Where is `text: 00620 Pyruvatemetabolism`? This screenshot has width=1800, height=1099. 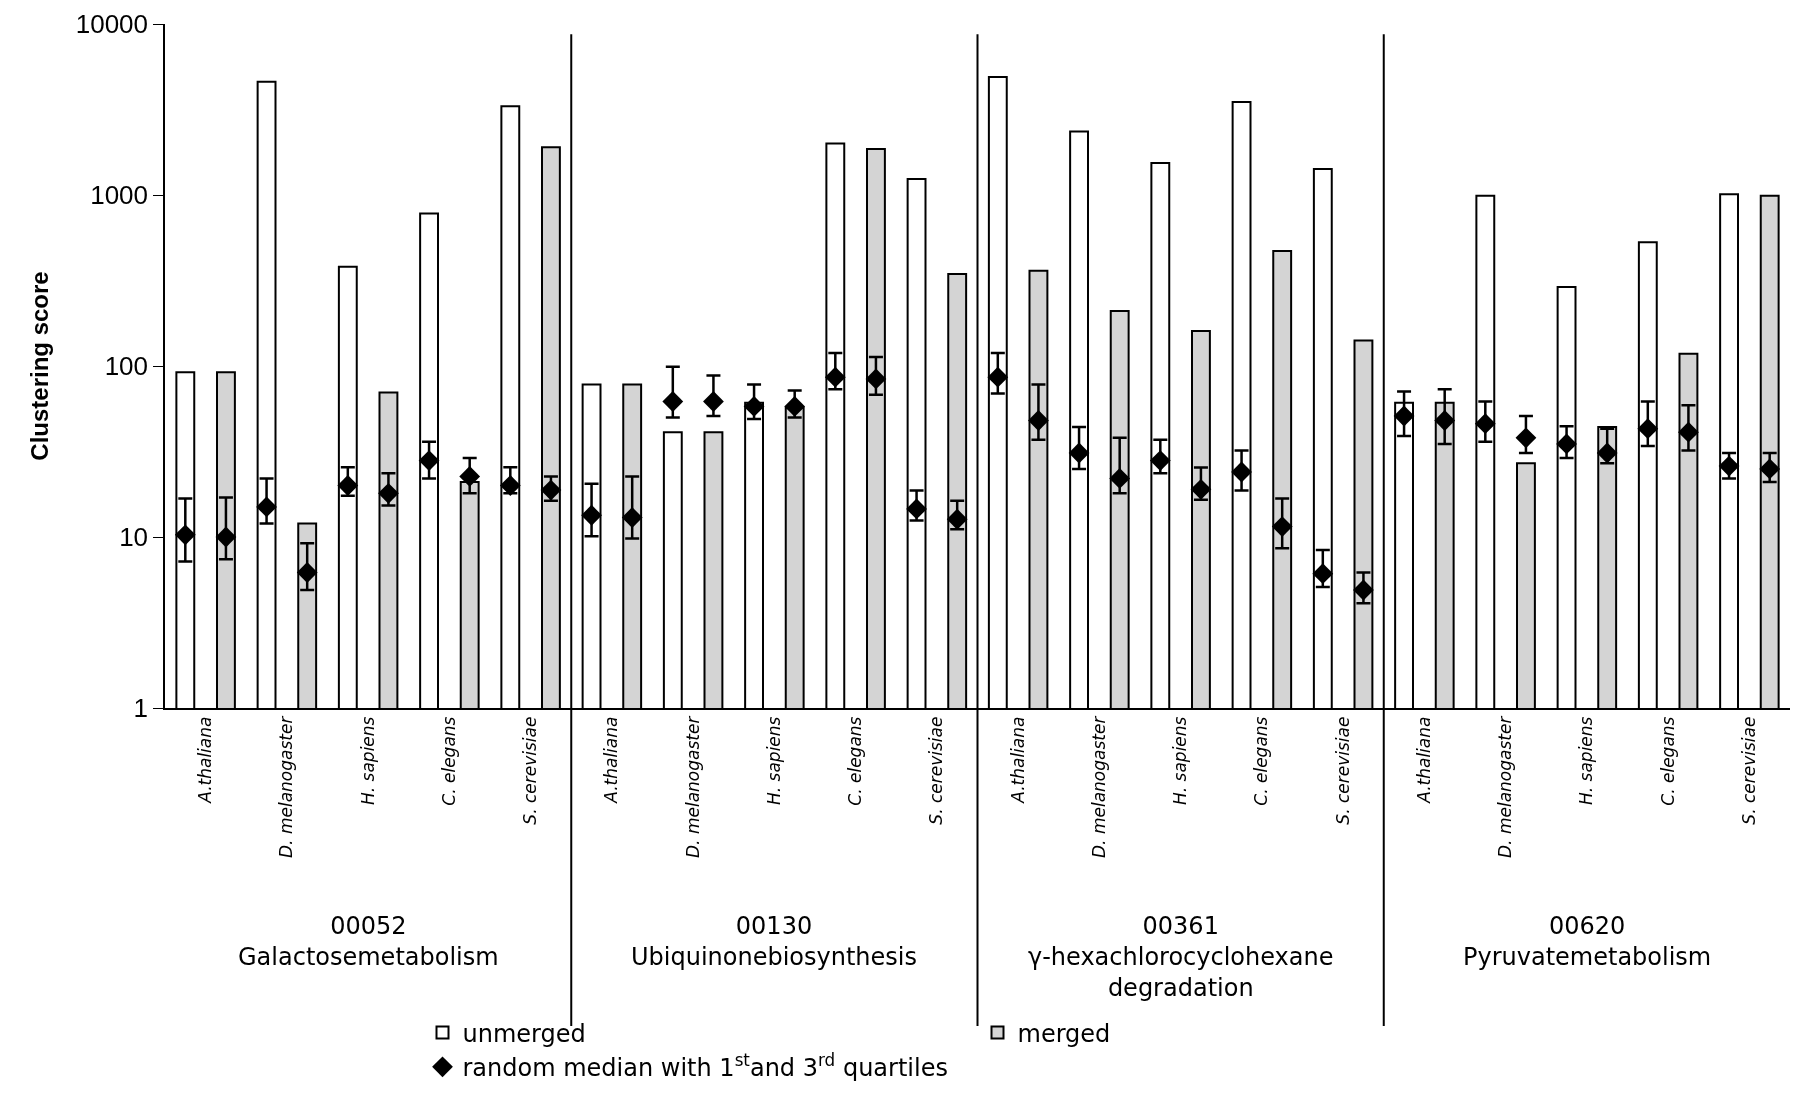 text: 00620 Pyruvatemetabolism is located at coordinates (1587, 942).